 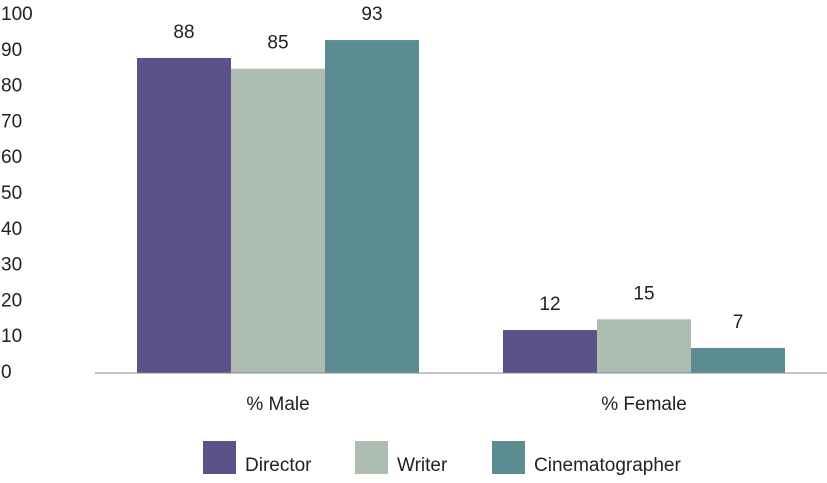 I want to click on y-tick-label: 10, so click(x=11, y=336).